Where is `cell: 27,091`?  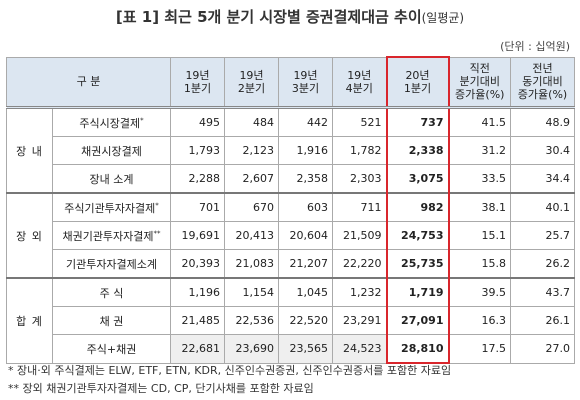 cell: 27,091 is located at coordinates (417, 320).